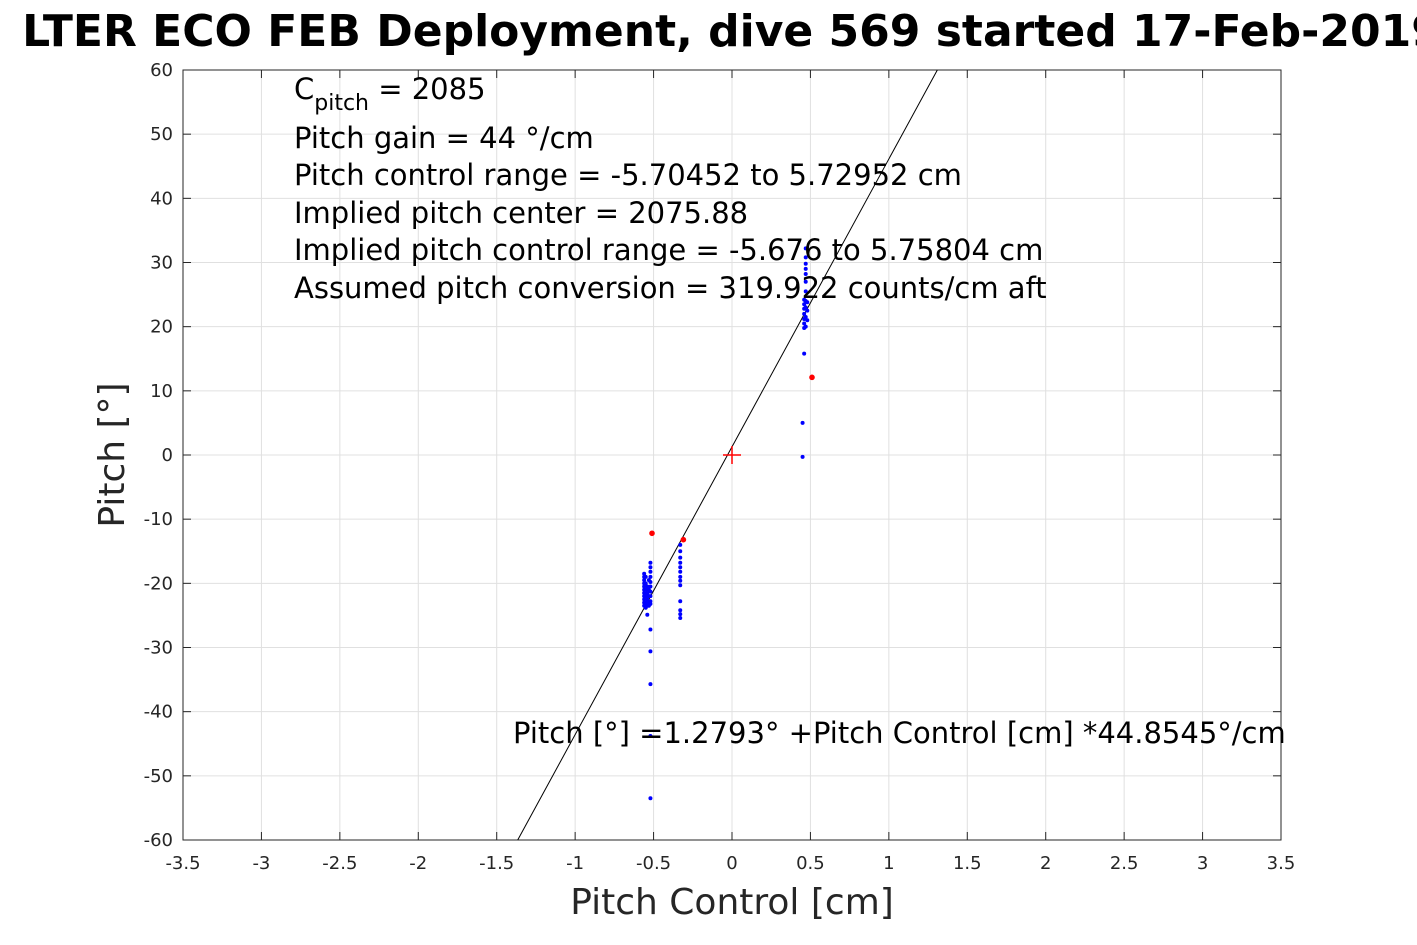 This screenshot has width=1417, height=945. Describe the element at coordinates (161, 263) in the screenshot. I see `y-tick-label: 30` at that location.